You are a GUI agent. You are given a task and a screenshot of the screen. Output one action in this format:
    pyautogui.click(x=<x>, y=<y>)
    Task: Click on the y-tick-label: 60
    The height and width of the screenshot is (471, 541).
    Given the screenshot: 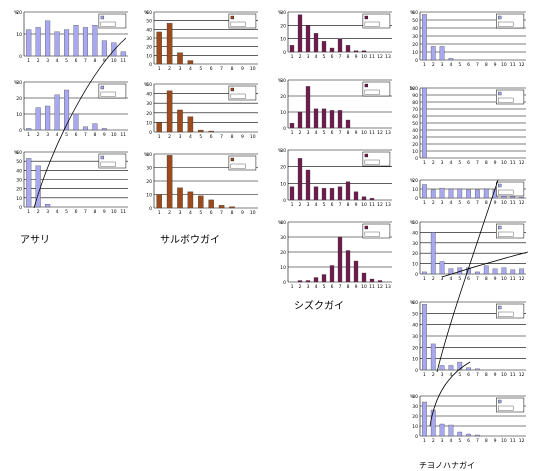 What is the action you would take?
    pyautogui.click(x=149, y=13)
    